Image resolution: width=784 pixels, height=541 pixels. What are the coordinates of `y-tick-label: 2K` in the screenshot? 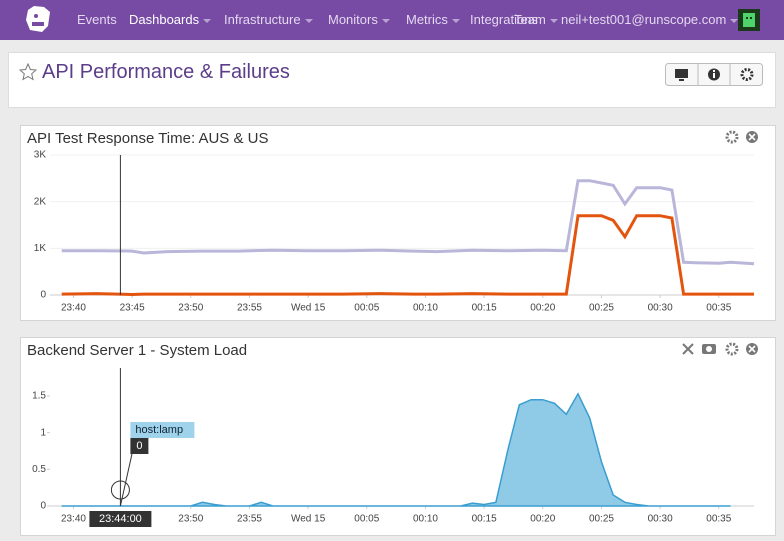 It's located at (40, 201).